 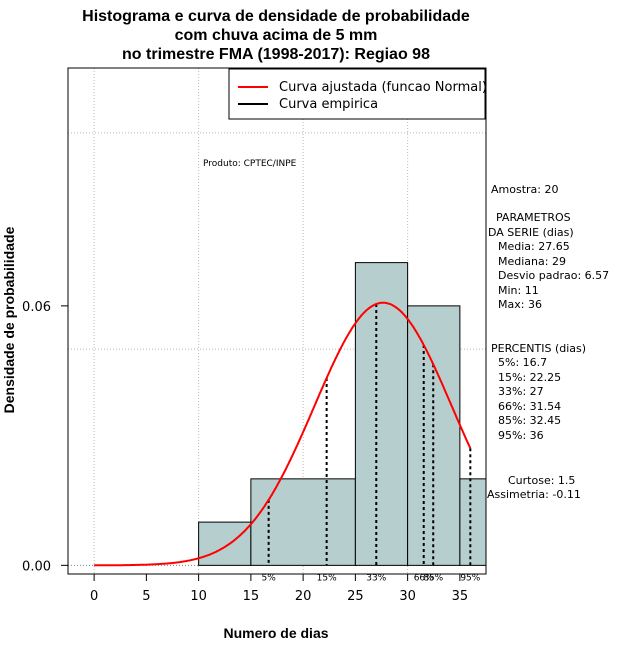 I want to click on stat-p15: 15%: 22.25, so click(x=529, y=377).